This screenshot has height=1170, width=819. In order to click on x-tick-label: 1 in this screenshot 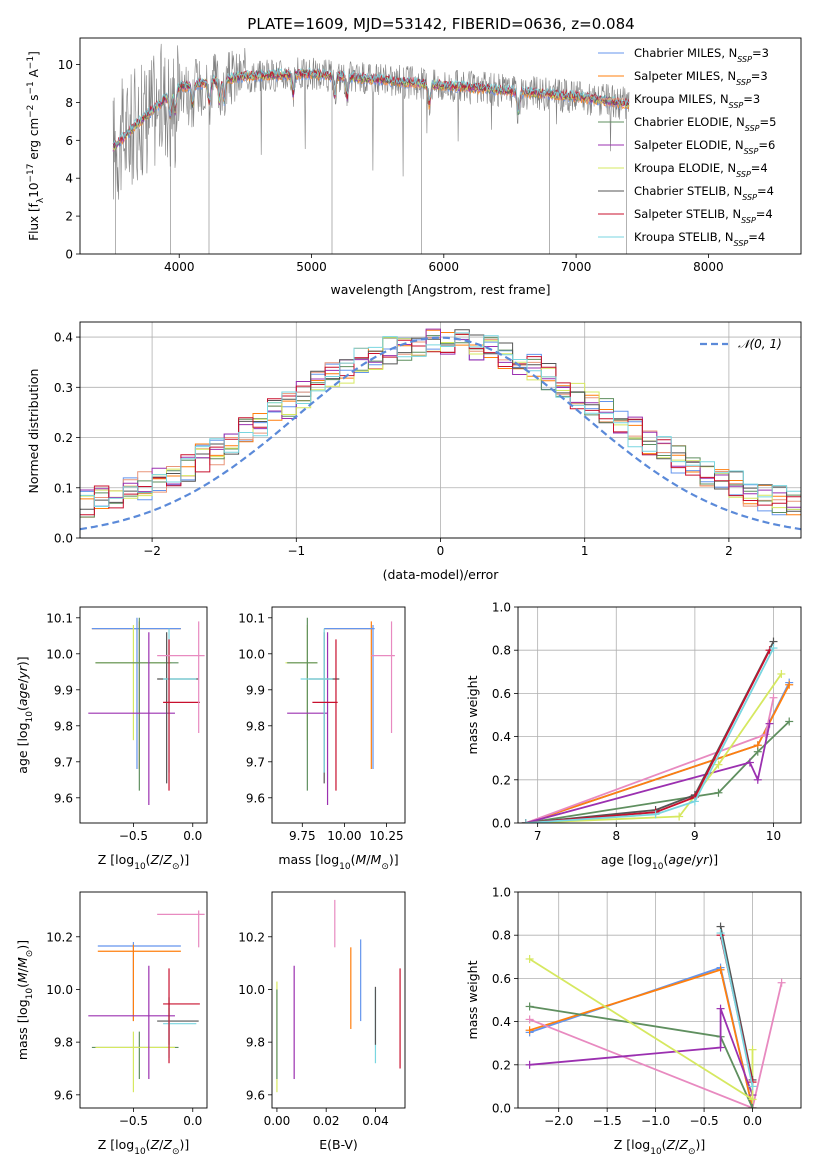, I will do `click(585, 551)`.